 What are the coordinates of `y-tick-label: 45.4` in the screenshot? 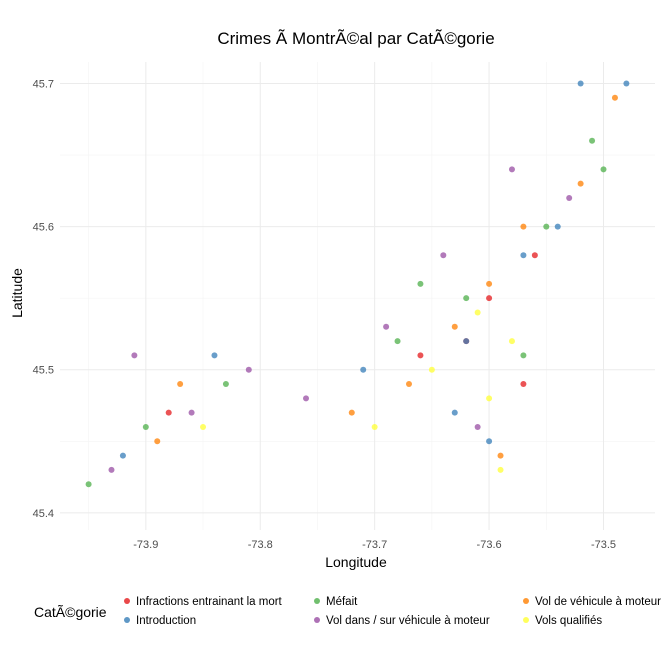 It's located at (43, 514).